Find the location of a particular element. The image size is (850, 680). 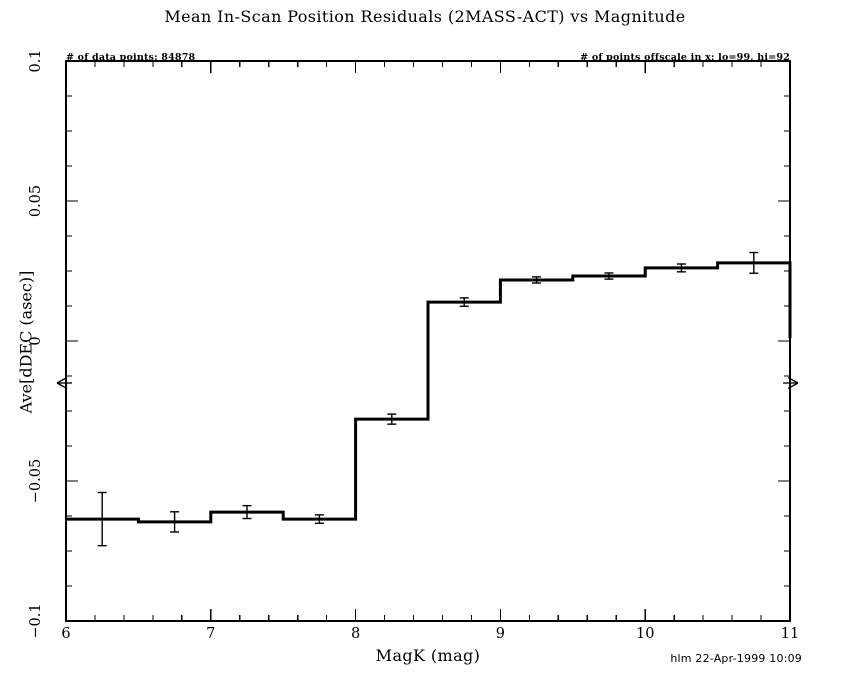

svg-text: 7 is located at coordinates (210, 634).